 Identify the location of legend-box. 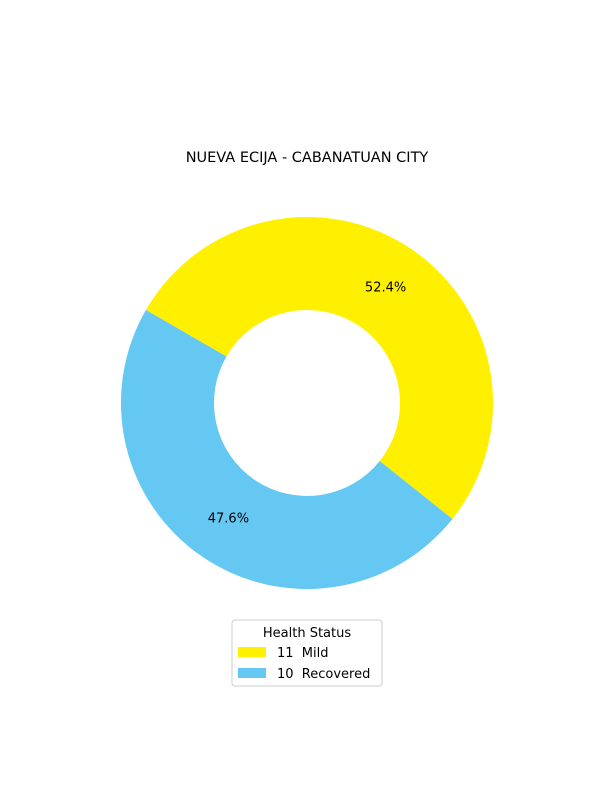
(307, 653).